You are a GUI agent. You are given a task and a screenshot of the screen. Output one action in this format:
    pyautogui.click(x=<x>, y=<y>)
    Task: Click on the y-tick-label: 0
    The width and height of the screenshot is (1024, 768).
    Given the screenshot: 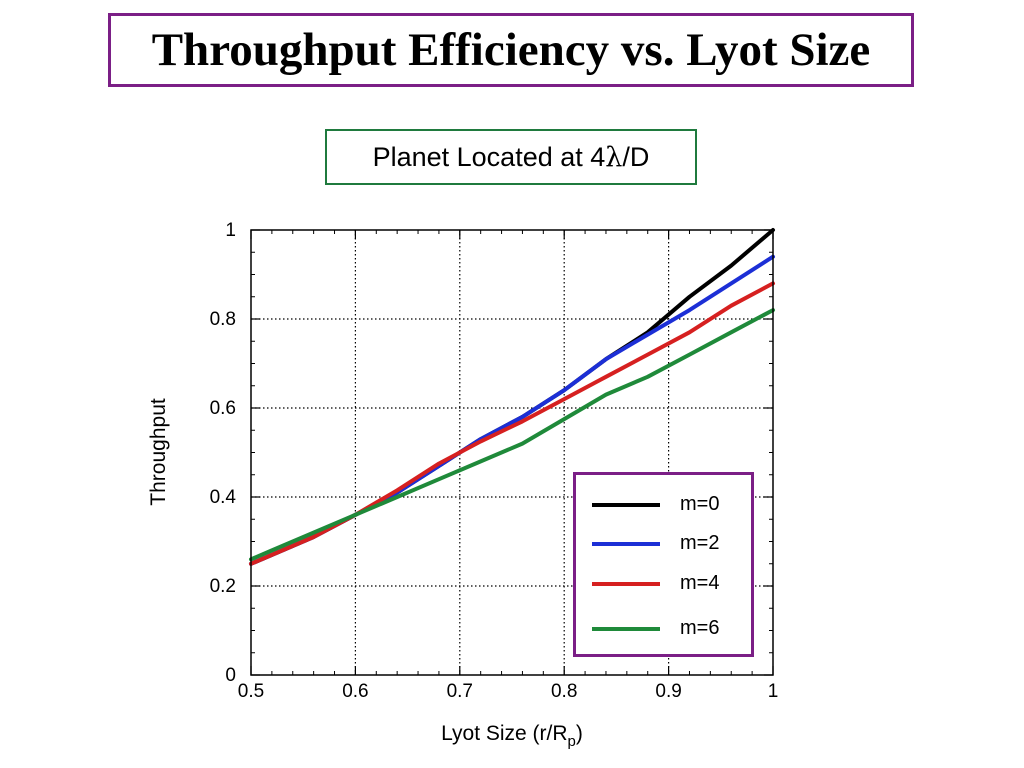 What is the action you would take?
    pyautogui.click(x=230, y=675)
    